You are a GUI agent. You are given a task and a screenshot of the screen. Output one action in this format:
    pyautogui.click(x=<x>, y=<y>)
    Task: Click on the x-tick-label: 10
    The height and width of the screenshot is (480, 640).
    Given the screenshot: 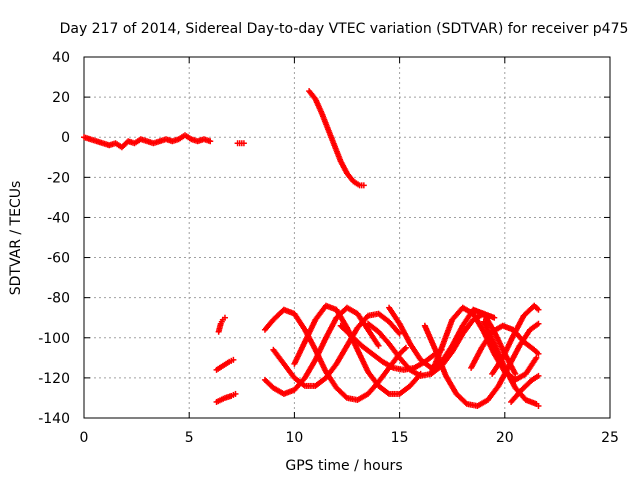 What is the action you would take?
    pyautogui.click(x=294, y=438)
    